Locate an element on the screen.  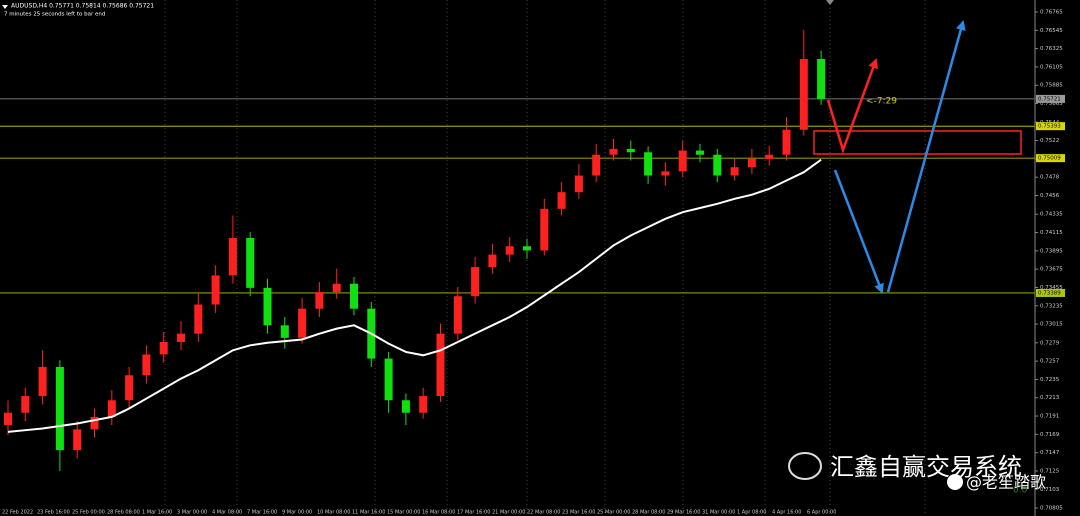
x-tick-label: 22 Mar 08:00 is located at coordinates (543, 513).